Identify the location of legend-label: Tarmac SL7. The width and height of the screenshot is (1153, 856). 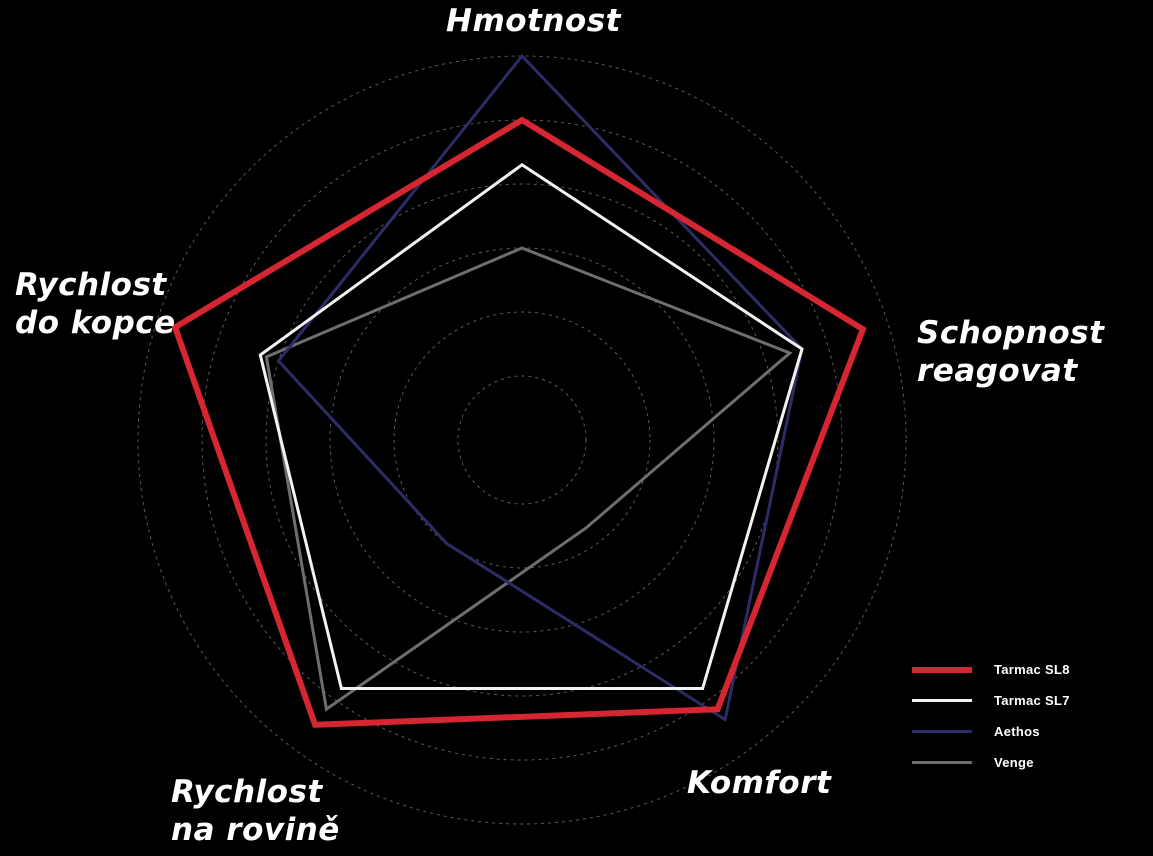
(1032, 700).